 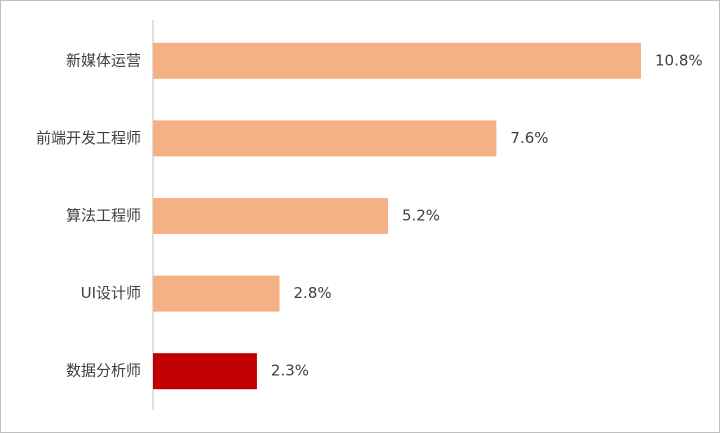 What do you see at coordinates (111, 293) in the screenshot?
I see `y-tick-label: UI设计师` at bounding box center [111, 293].